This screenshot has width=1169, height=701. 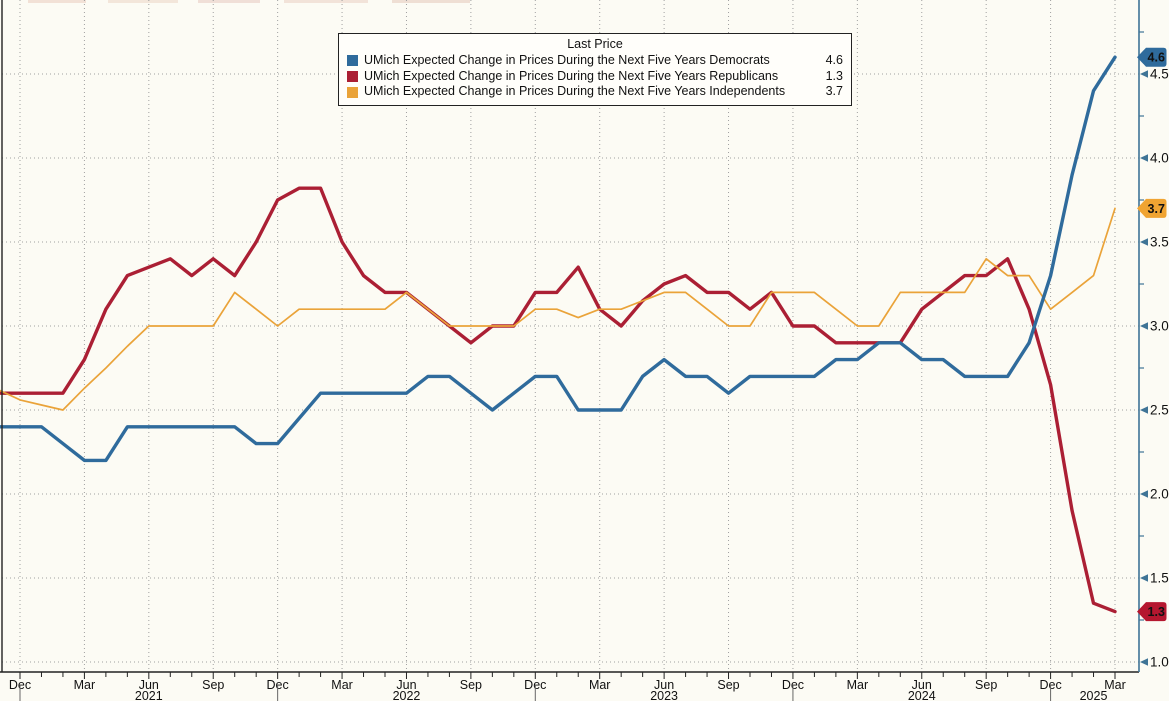 I want to click on y-tick-label: 4.0, so click(x=1159, y=158).